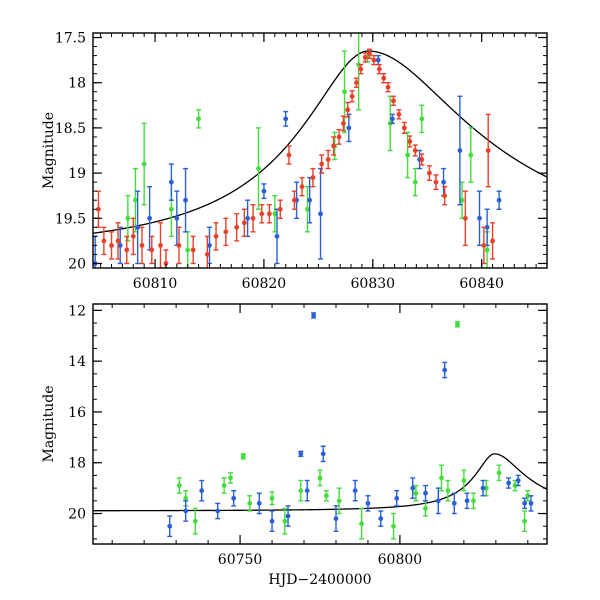 This screenshot has height=600, width=600. What do you see at coordinates (77, 84) in the screenshot?
I see `y-tick-label: 18` at bounding box center [77, 84].